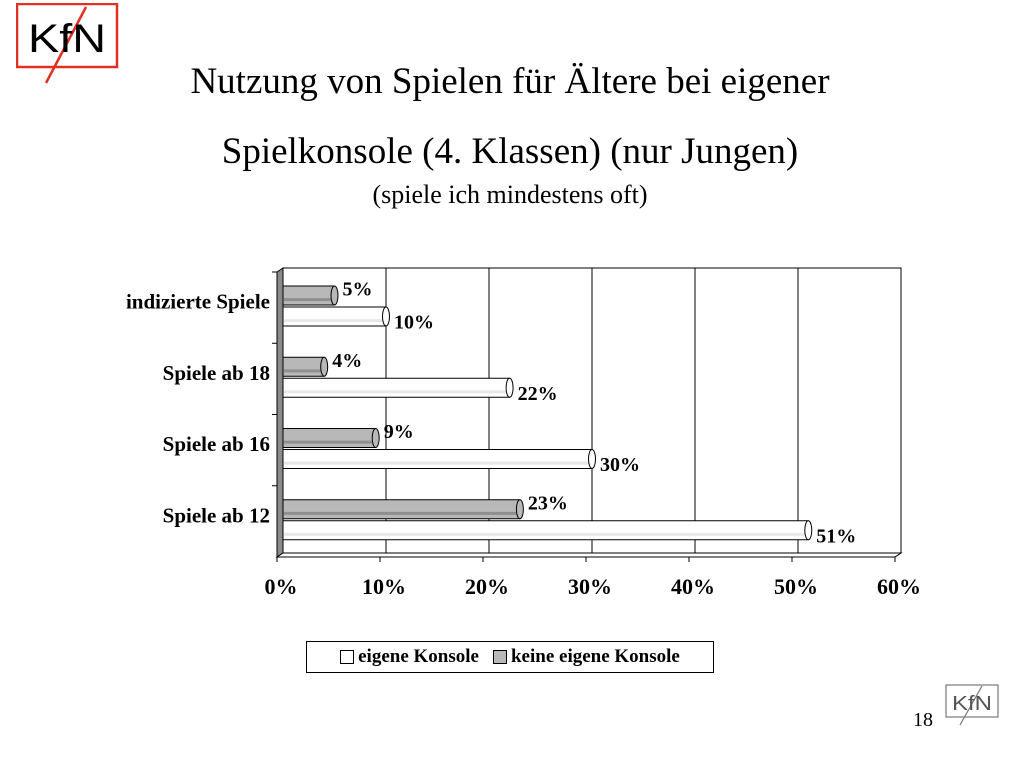 Image resolution: width=1024 pixels, height=768 pixels. I want to click on logo-bottom: KfN, so click(973, 707).